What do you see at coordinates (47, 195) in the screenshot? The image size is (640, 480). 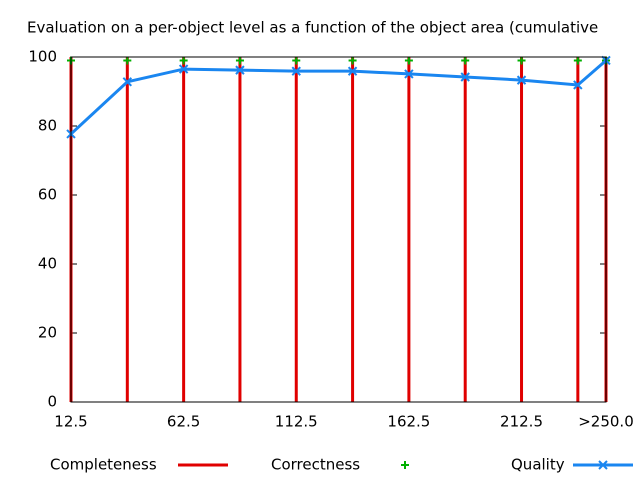 I see `y-tick-label: 60` at bounding box center [47, 195].